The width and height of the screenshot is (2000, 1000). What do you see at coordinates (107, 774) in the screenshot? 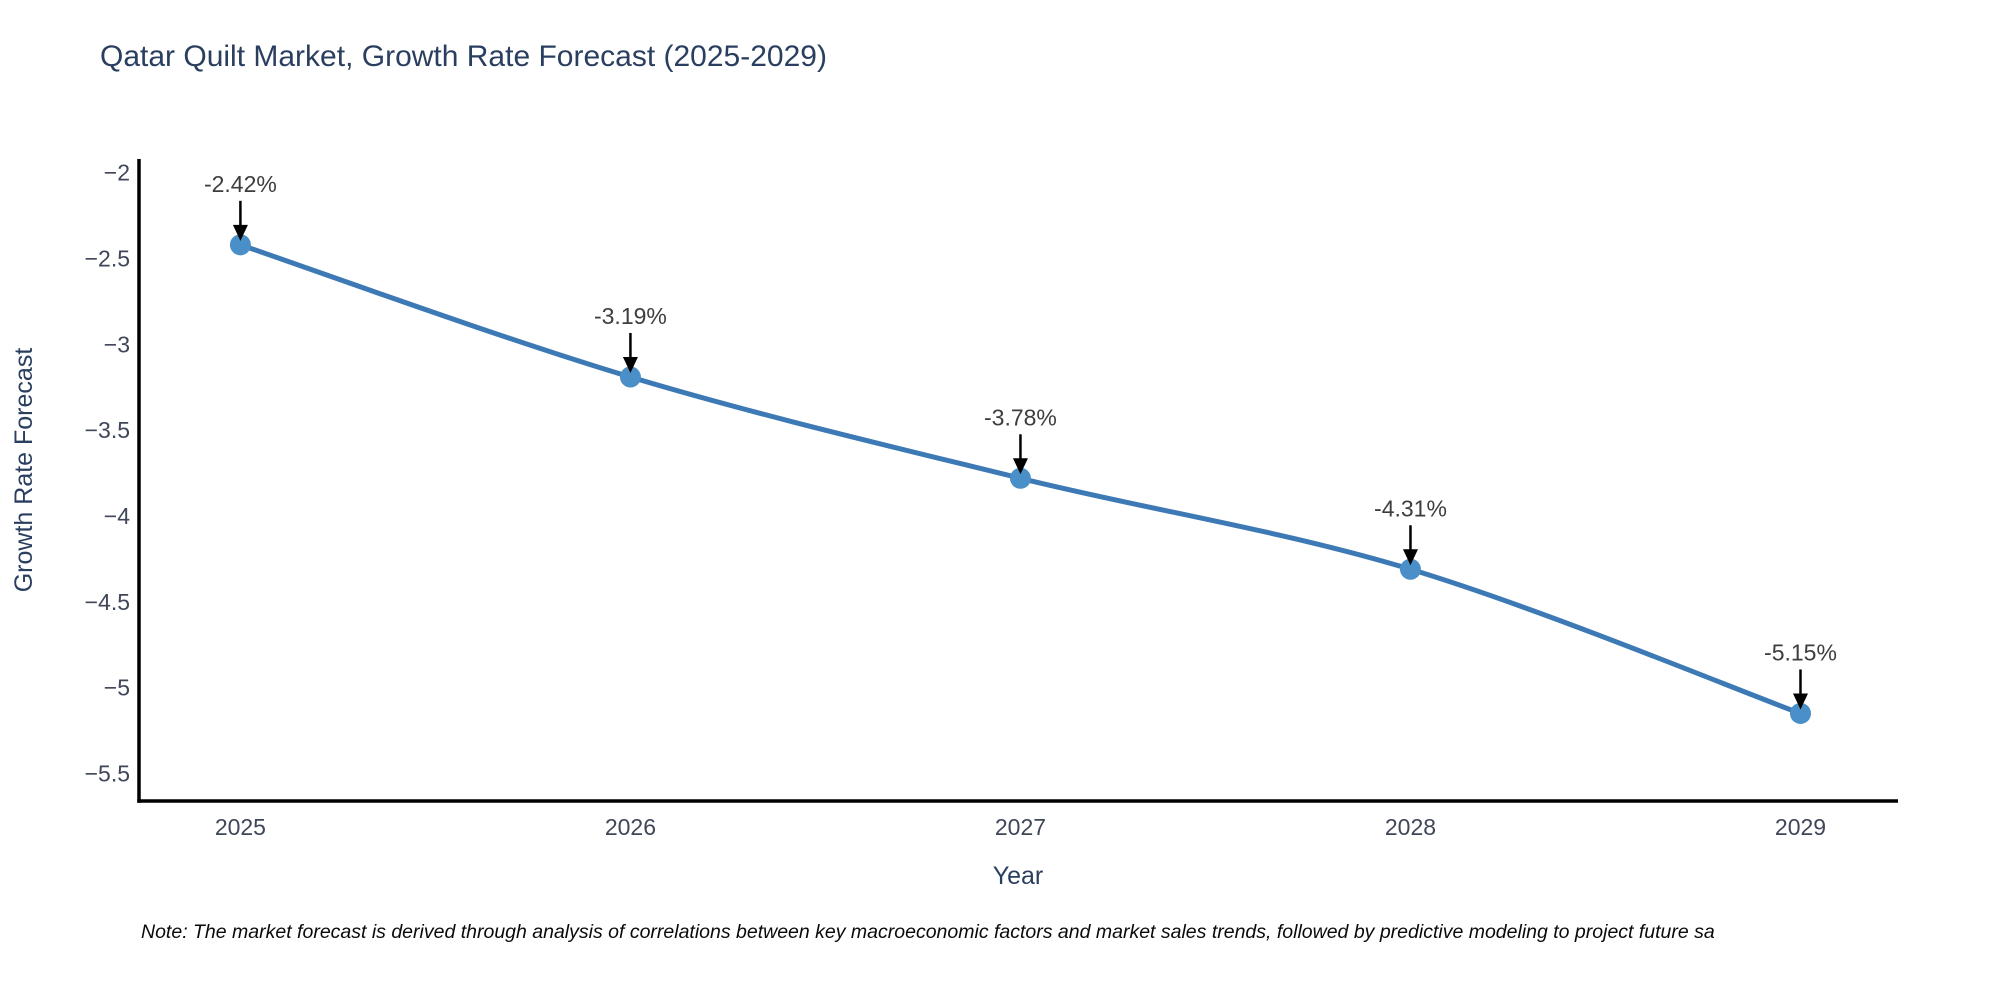
I see `y-tick-label: −5.5` at bounding box center [107, 774].